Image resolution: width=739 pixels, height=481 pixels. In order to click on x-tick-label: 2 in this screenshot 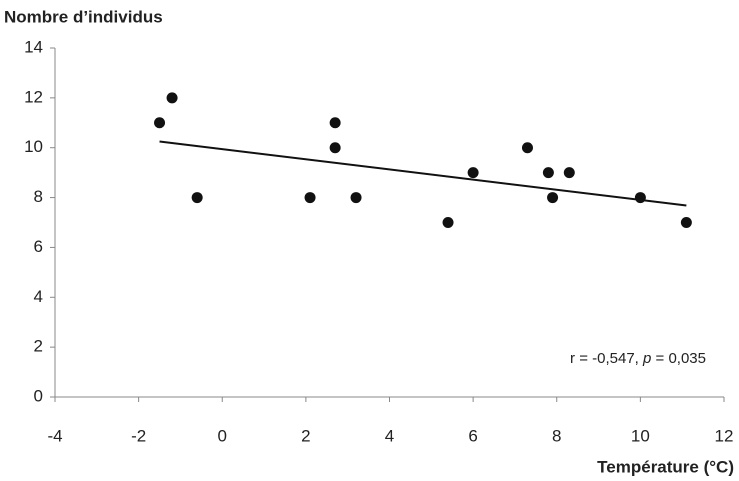, I will do `click(305, 435)`.